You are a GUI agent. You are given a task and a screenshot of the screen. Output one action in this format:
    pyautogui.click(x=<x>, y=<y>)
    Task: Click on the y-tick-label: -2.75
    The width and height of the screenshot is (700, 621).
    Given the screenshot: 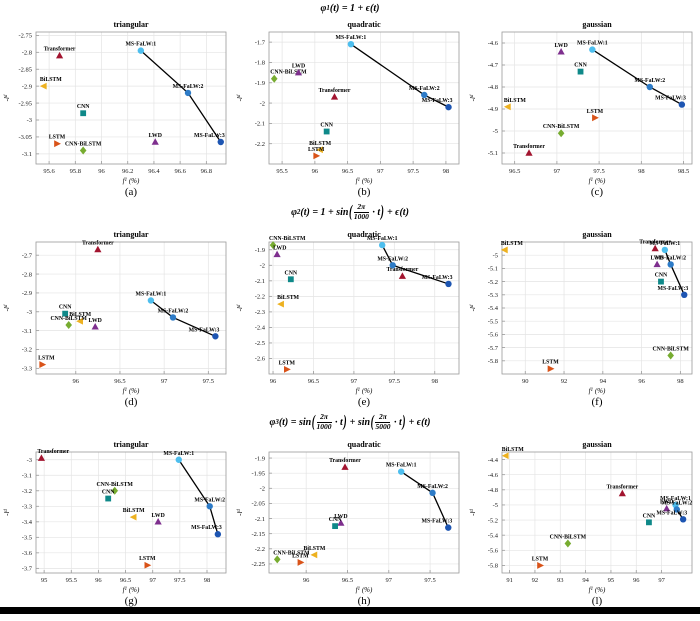 What is the action you would take?
    pyautogui.click(x=25, y=36)
    